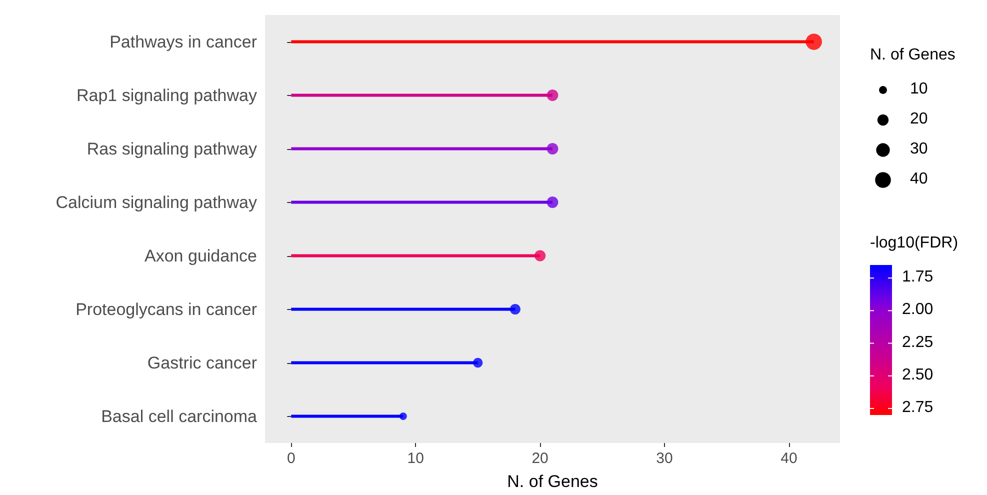  I want to click on y-tick-label: Pathways in cancer, so click(184, 42).